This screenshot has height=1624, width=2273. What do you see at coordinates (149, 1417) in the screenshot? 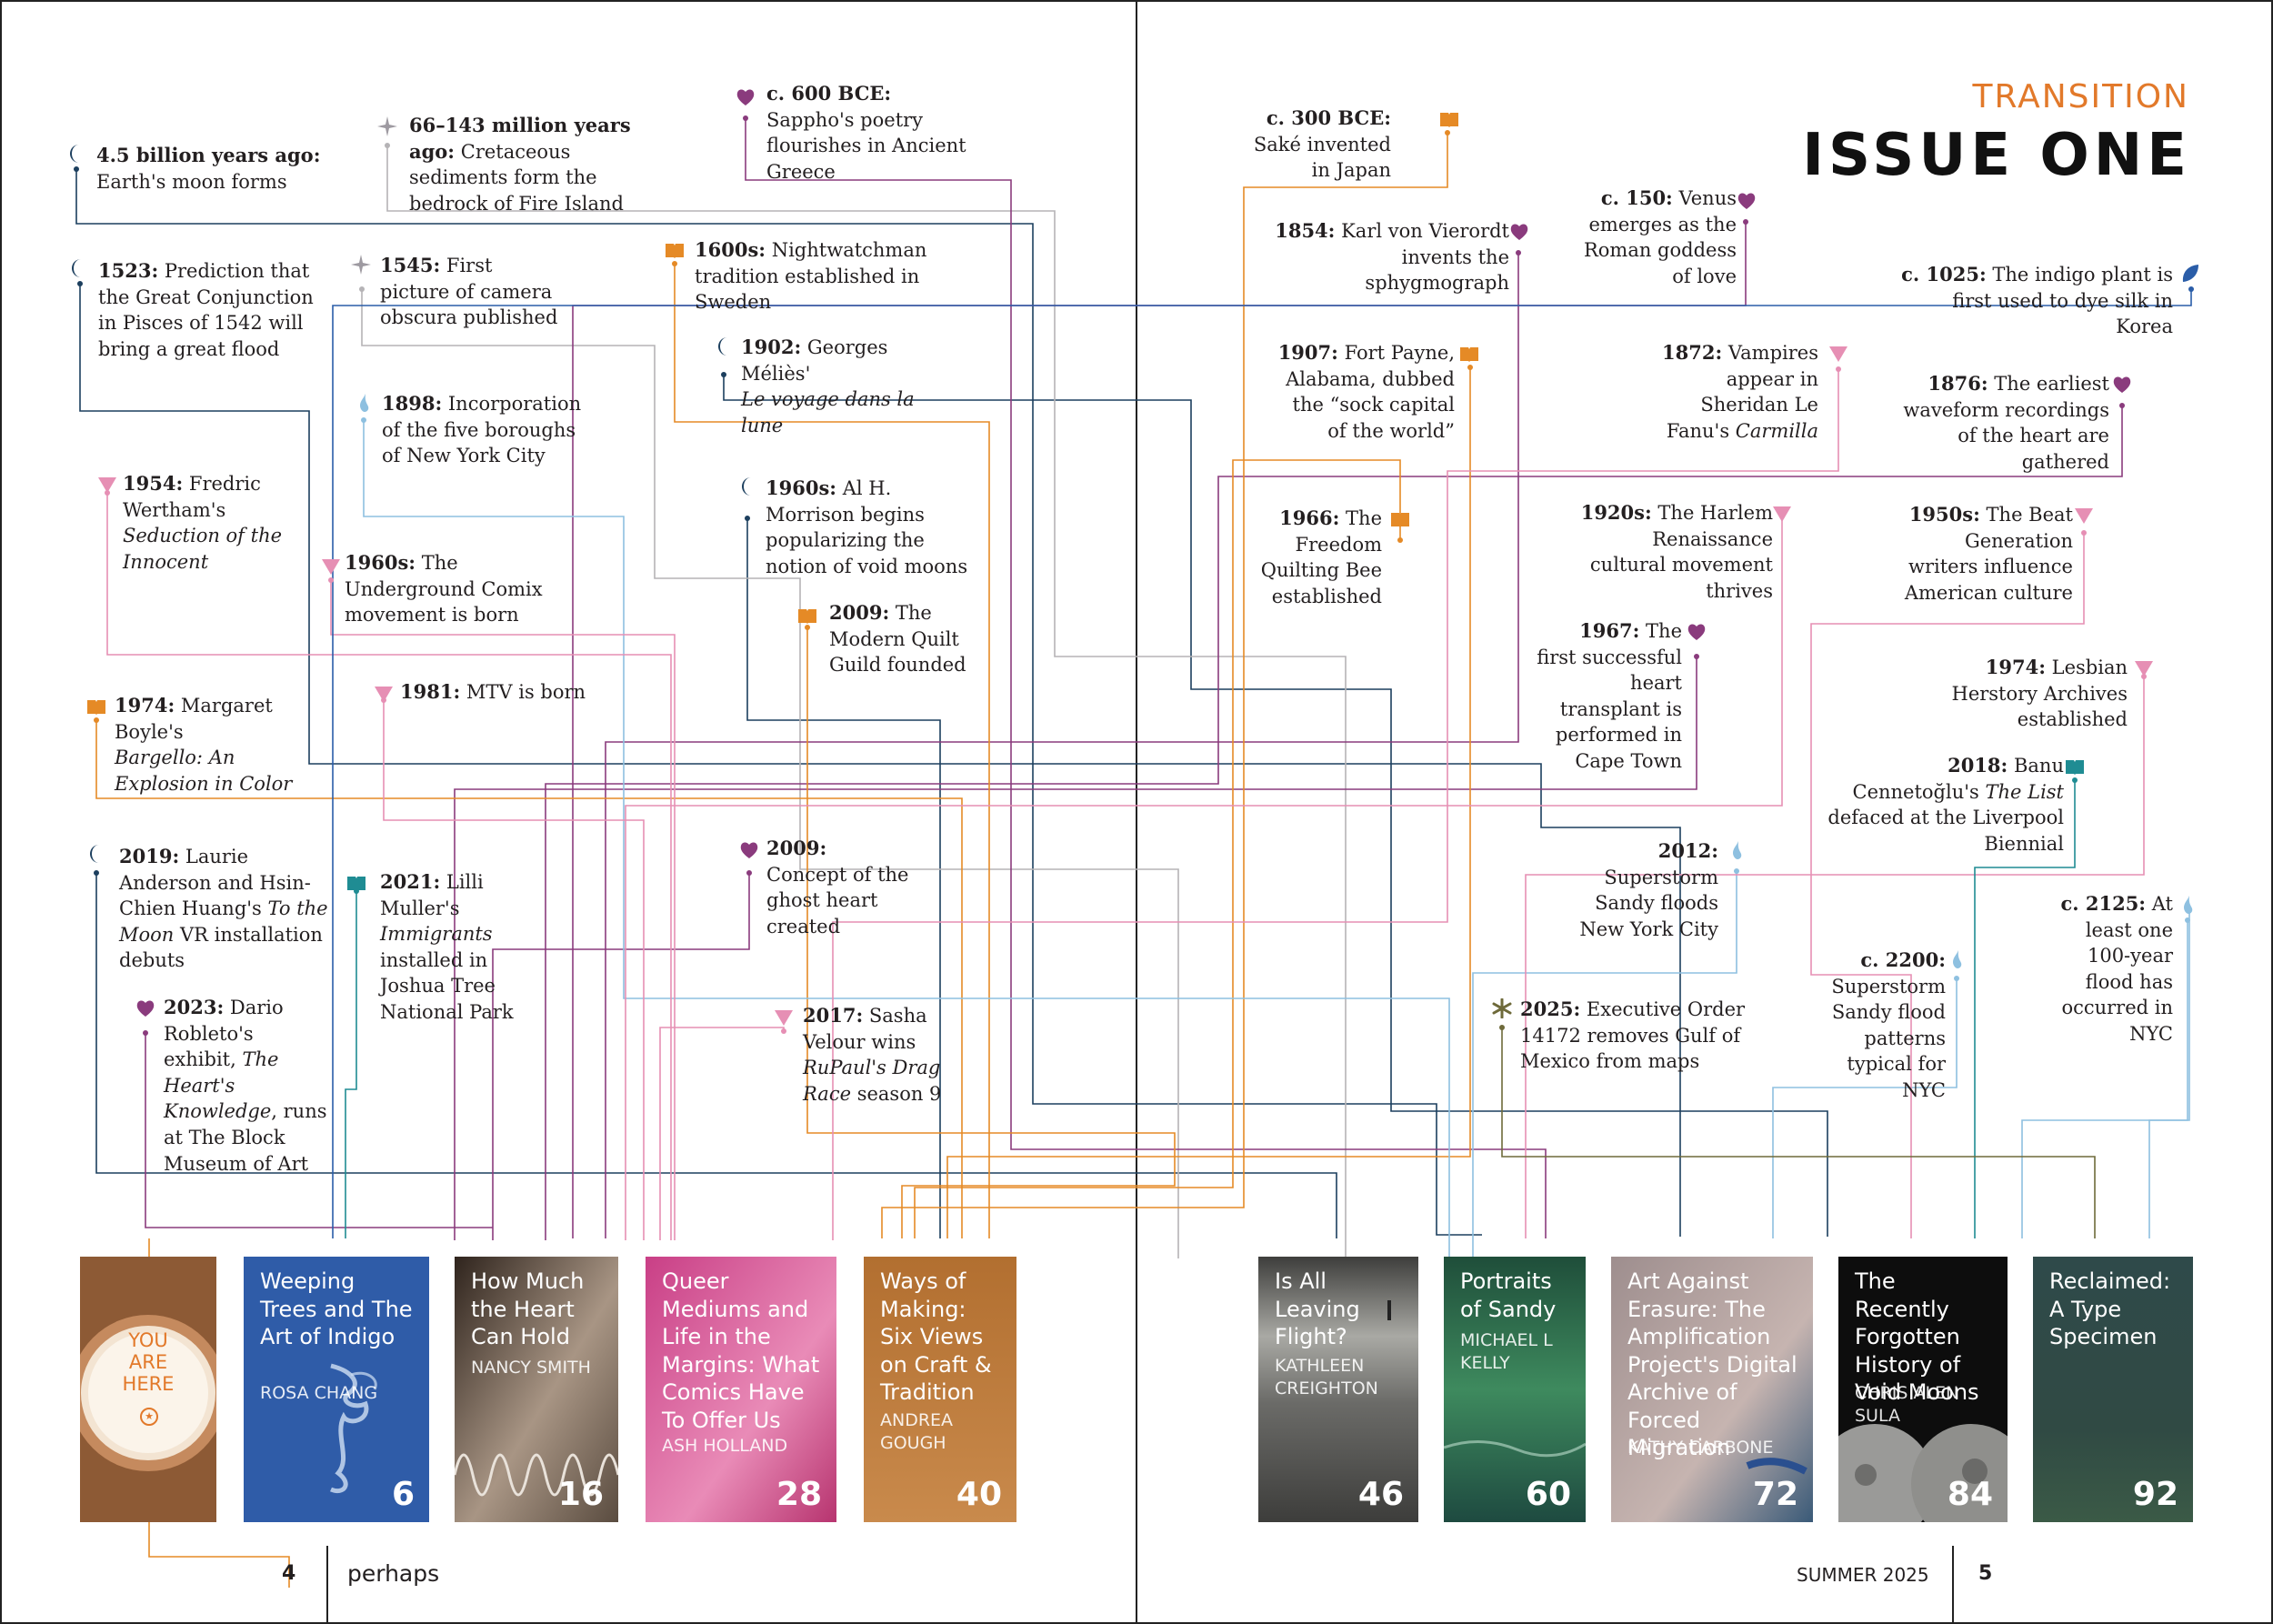
I see `star-icon: ★` at bounding box center [149, 1417].